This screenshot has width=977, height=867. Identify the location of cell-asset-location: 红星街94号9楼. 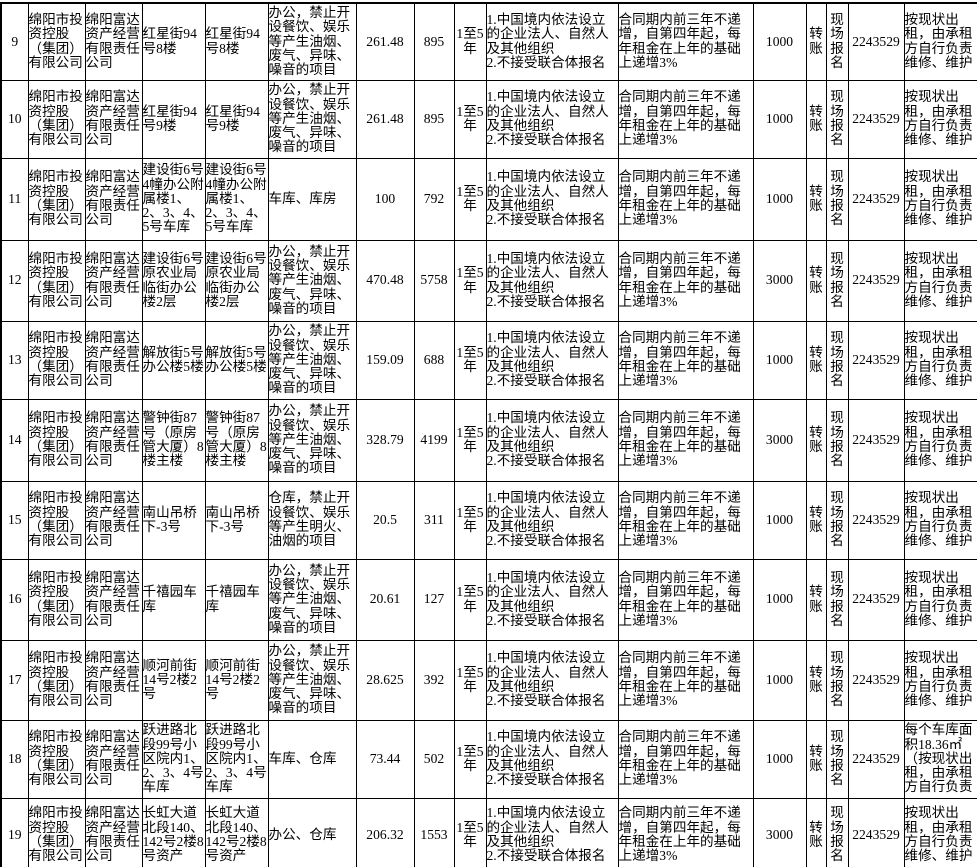
(236, 119).